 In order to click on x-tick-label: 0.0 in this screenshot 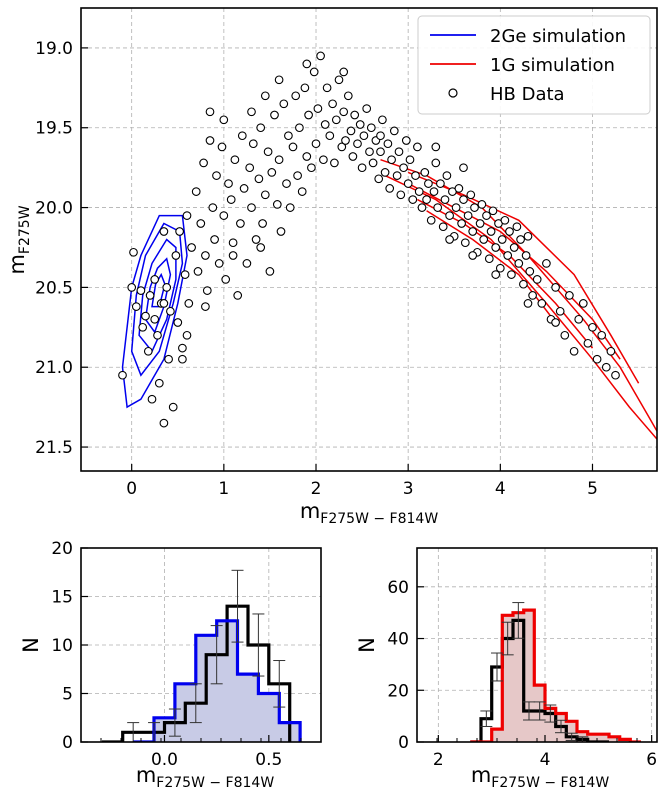, I will do `click(164, 760)`.